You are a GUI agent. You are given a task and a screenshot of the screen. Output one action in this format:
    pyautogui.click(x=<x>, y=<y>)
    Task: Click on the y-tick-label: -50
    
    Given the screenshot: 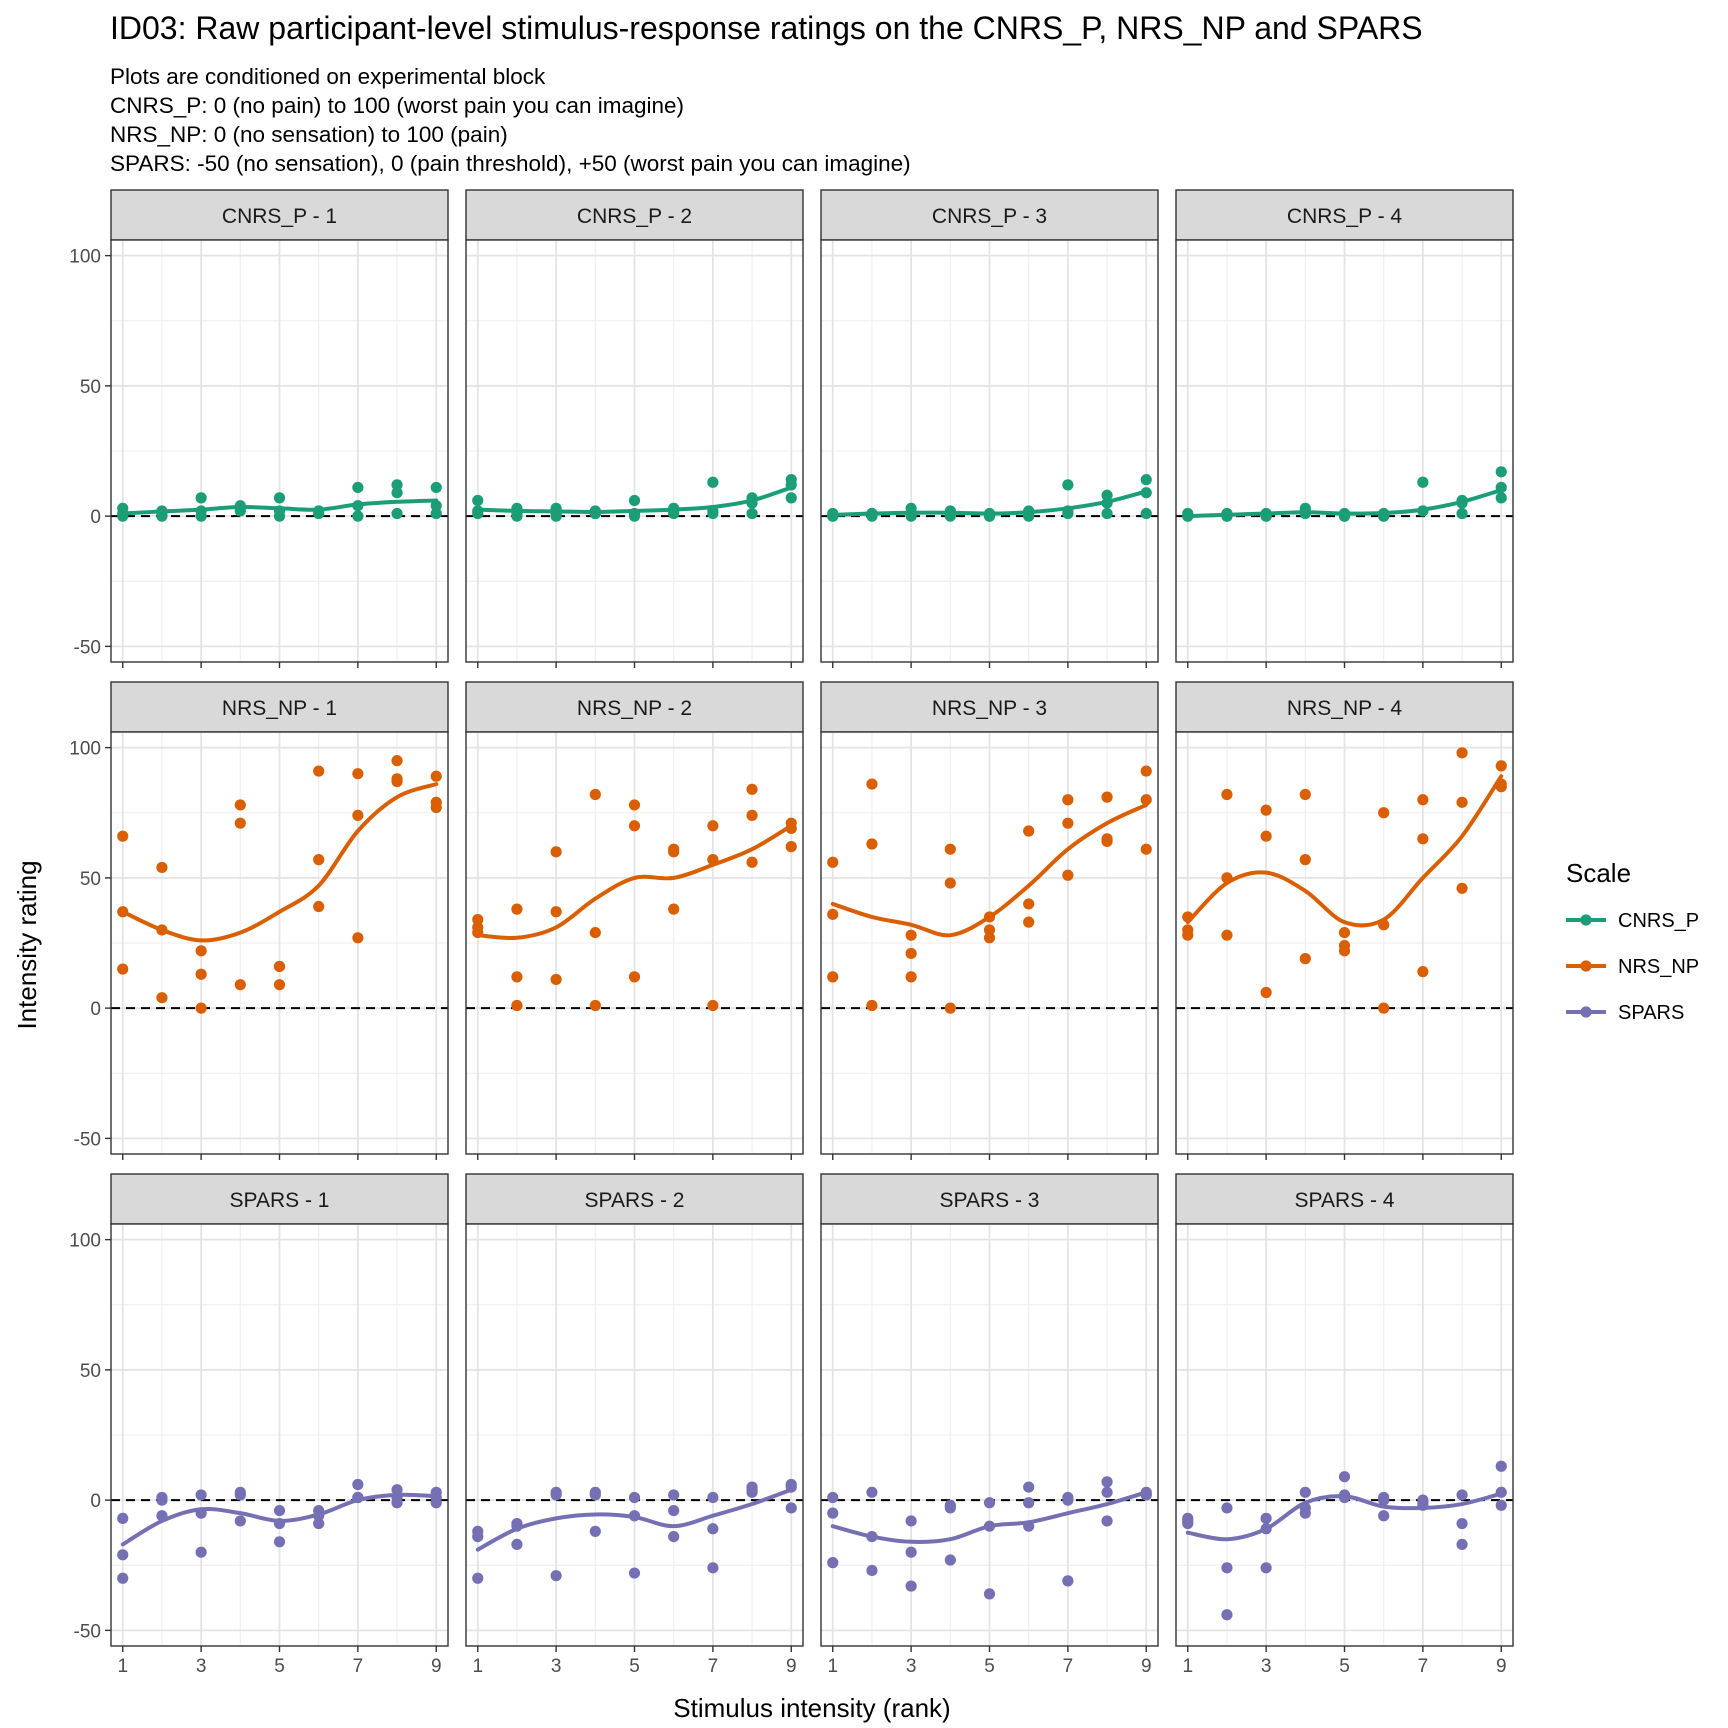 What is the action you would take?
    pyautogui.click(x=87, y=647)
    